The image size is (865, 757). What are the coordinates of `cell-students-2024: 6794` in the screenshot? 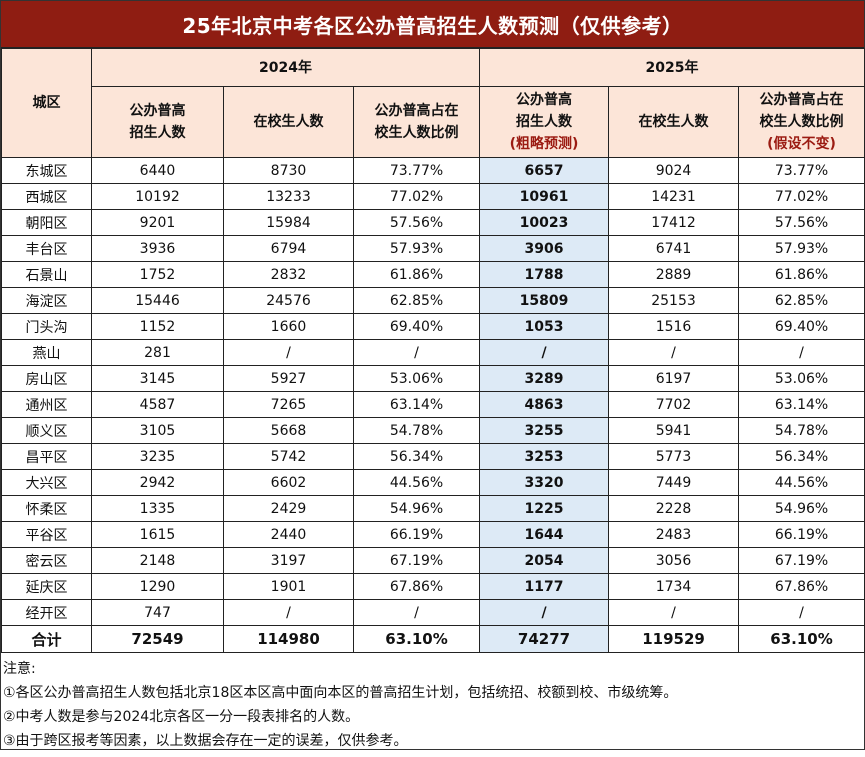 It's located at (288, 248).